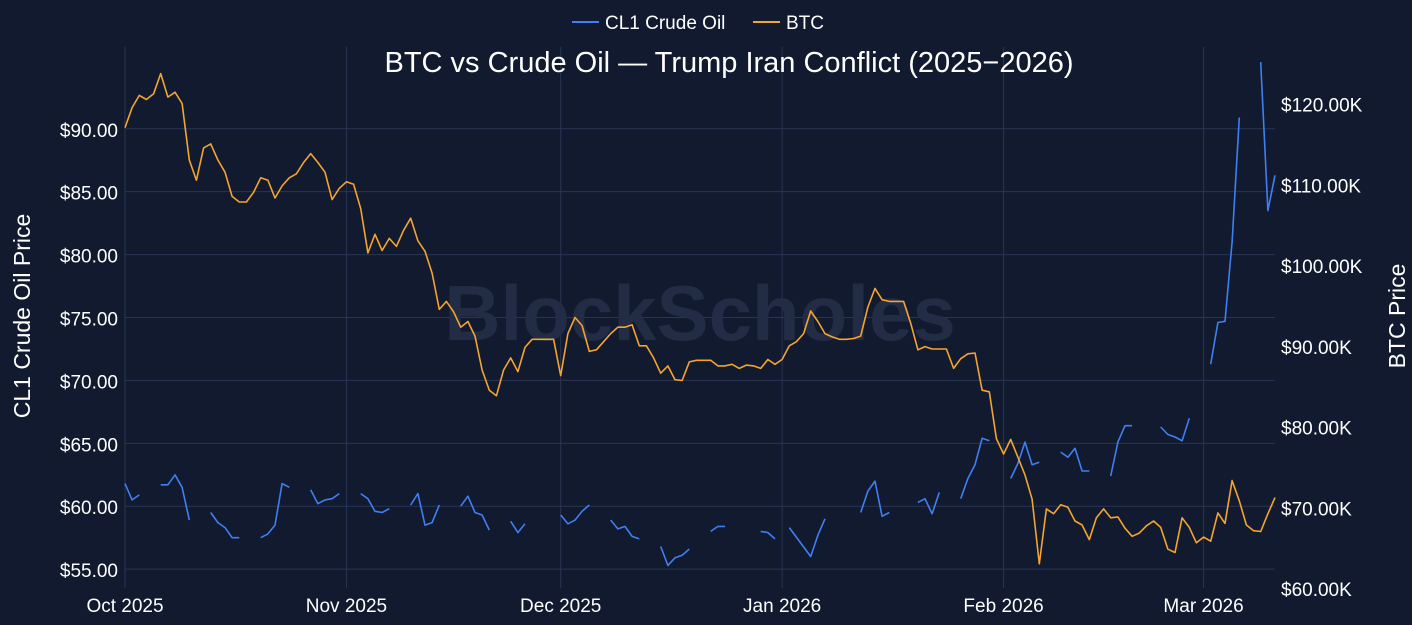  I want to click on y2-tick-label: $60.00K, so click(1316, 590).